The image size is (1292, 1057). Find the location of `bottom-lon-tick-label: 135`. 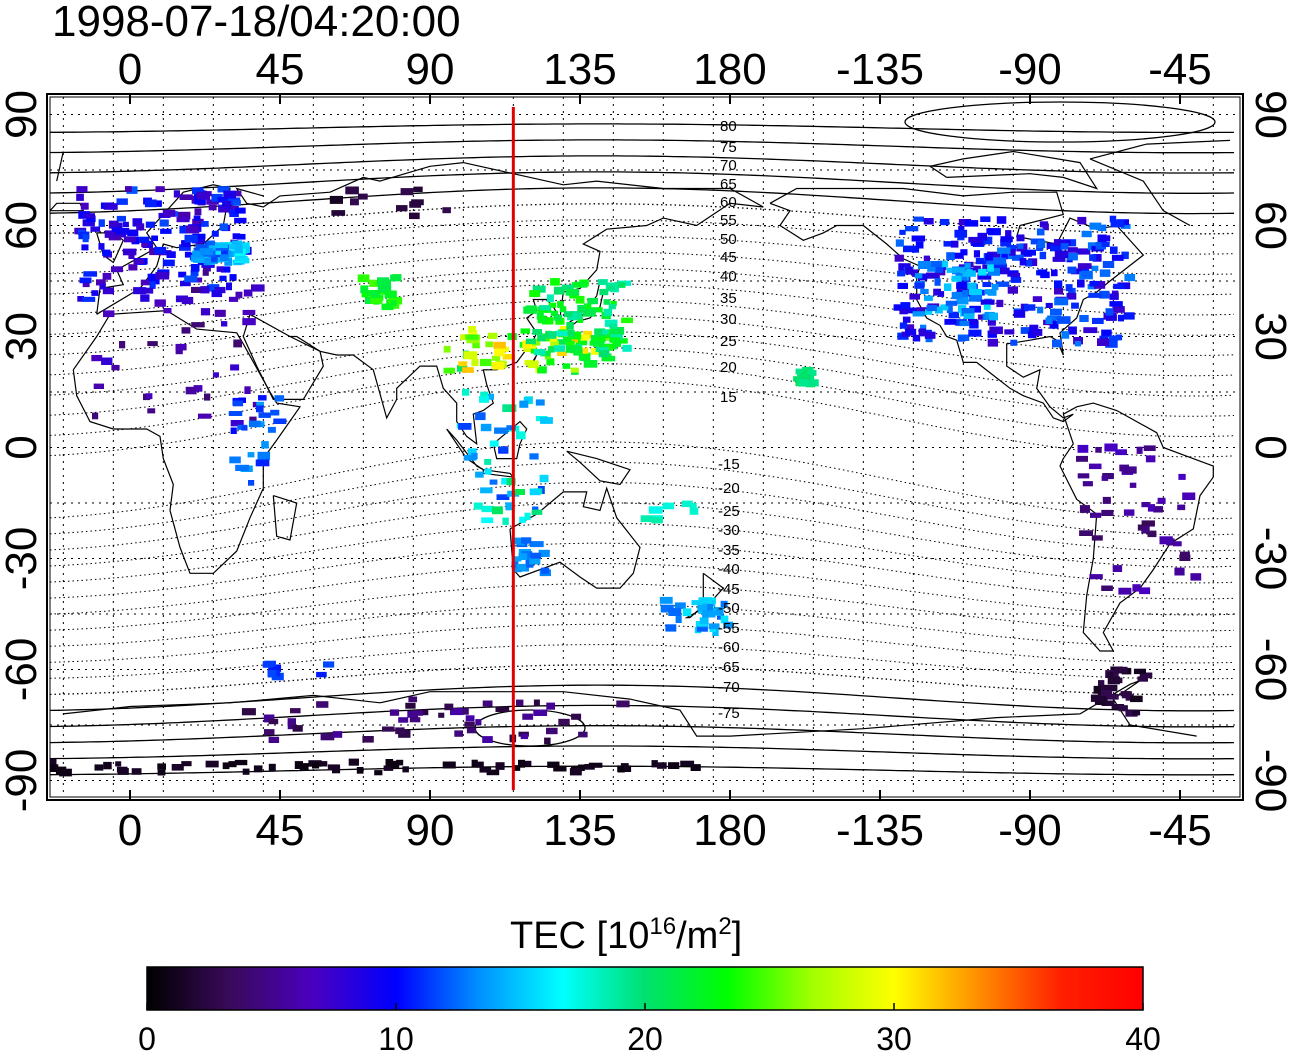

bottom-lon-tick-label: 135 is located at coordinates (579, 830).